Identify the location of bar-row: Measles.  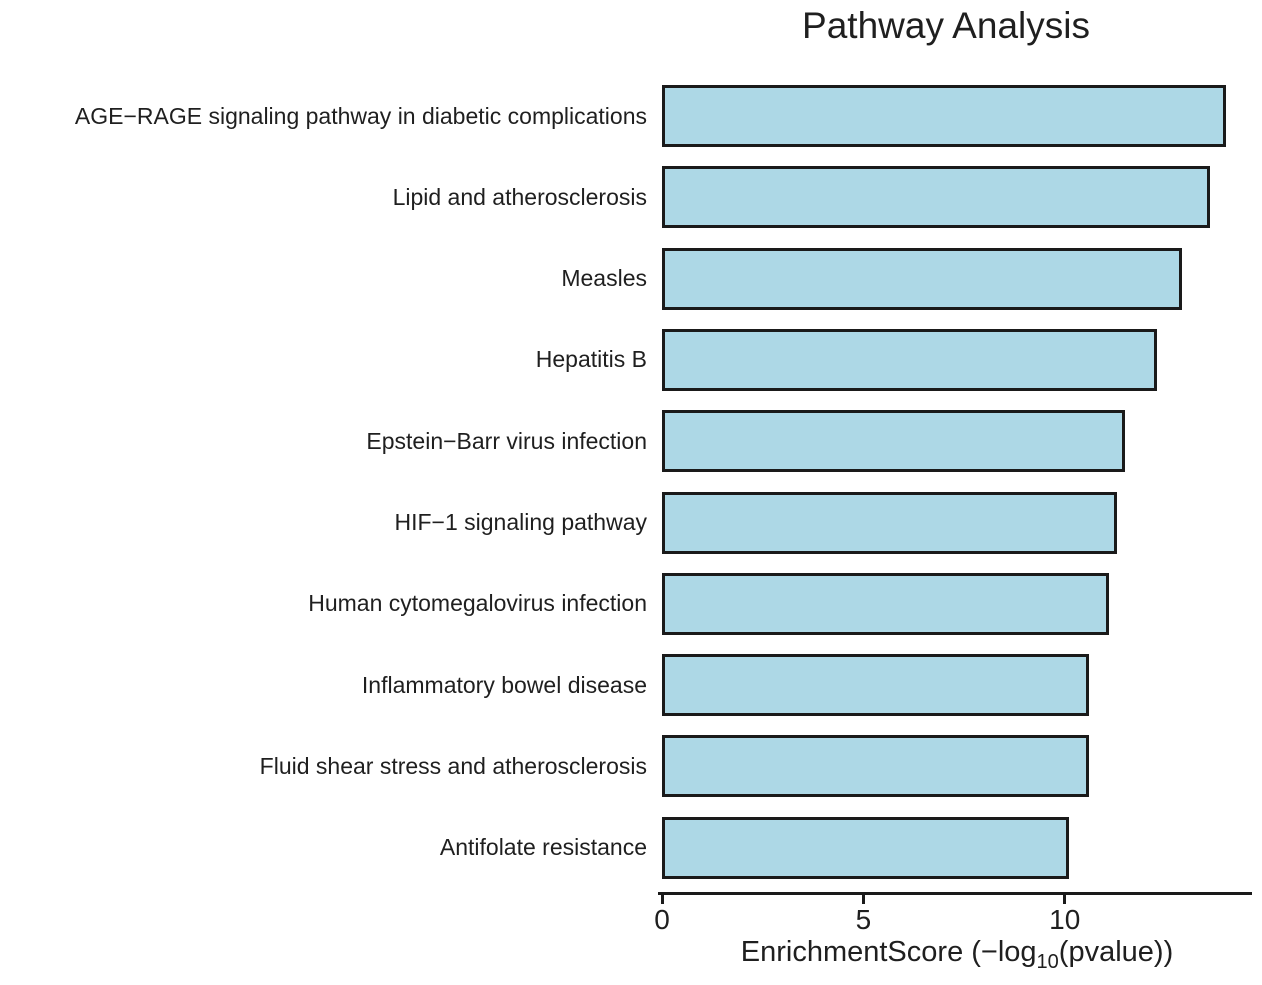
(631, 278).